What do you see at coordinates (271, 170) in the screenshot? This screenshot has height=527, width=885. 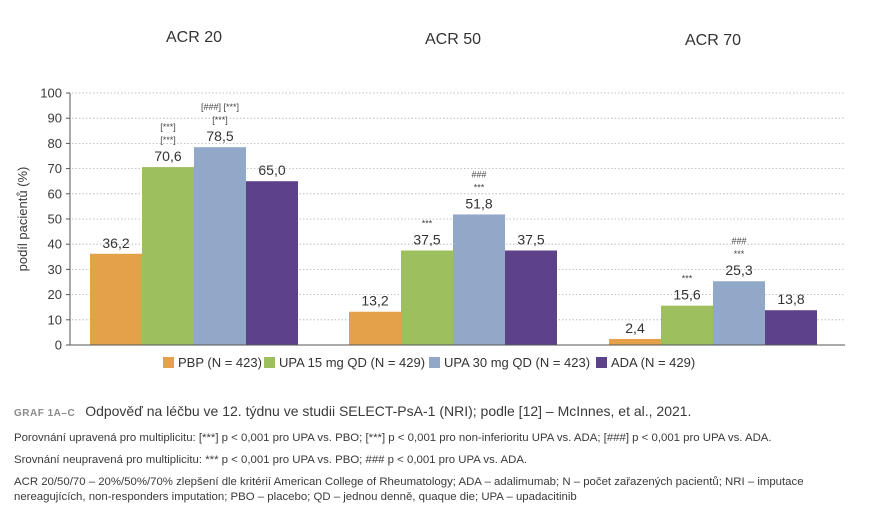 I see `data-label: 65,0` at bounding box center [271, 170].